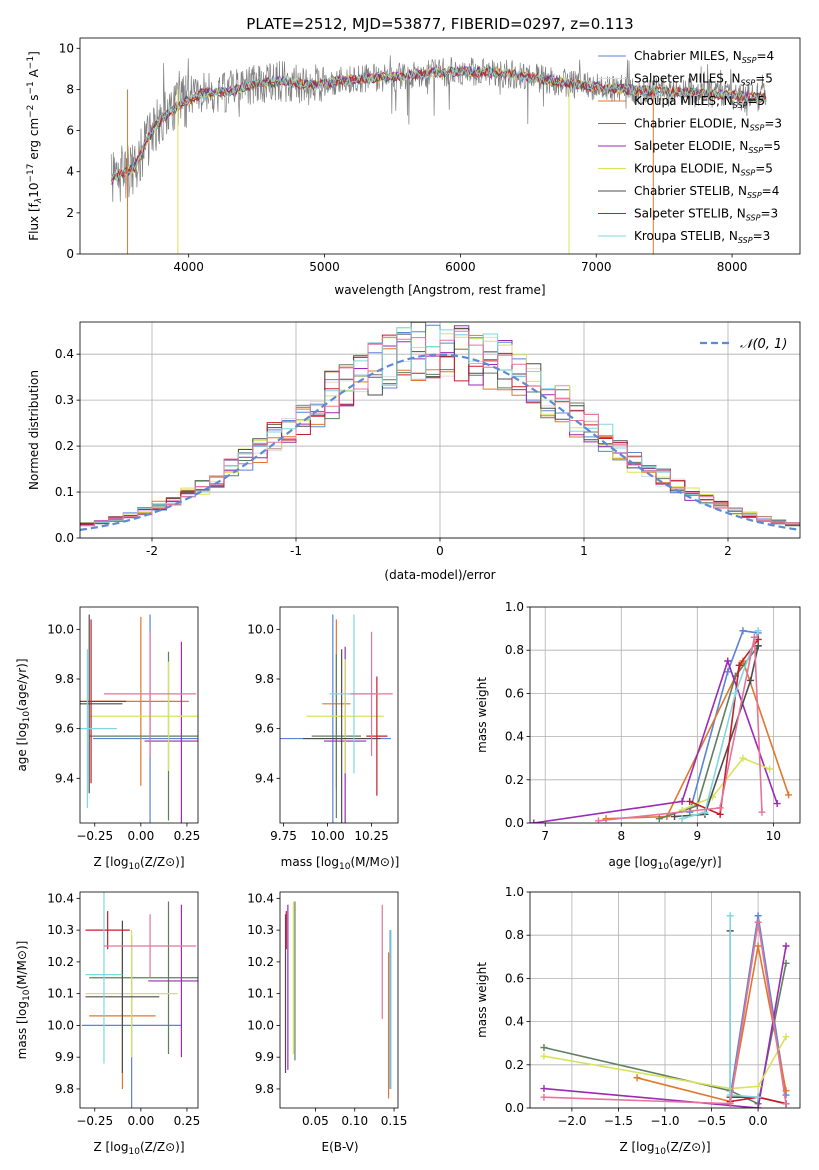 The image size is (819, 1170). Describe the element at coordinates (64, 446) in the screenshot. I see `y-tick-label: 0.2` at that location.